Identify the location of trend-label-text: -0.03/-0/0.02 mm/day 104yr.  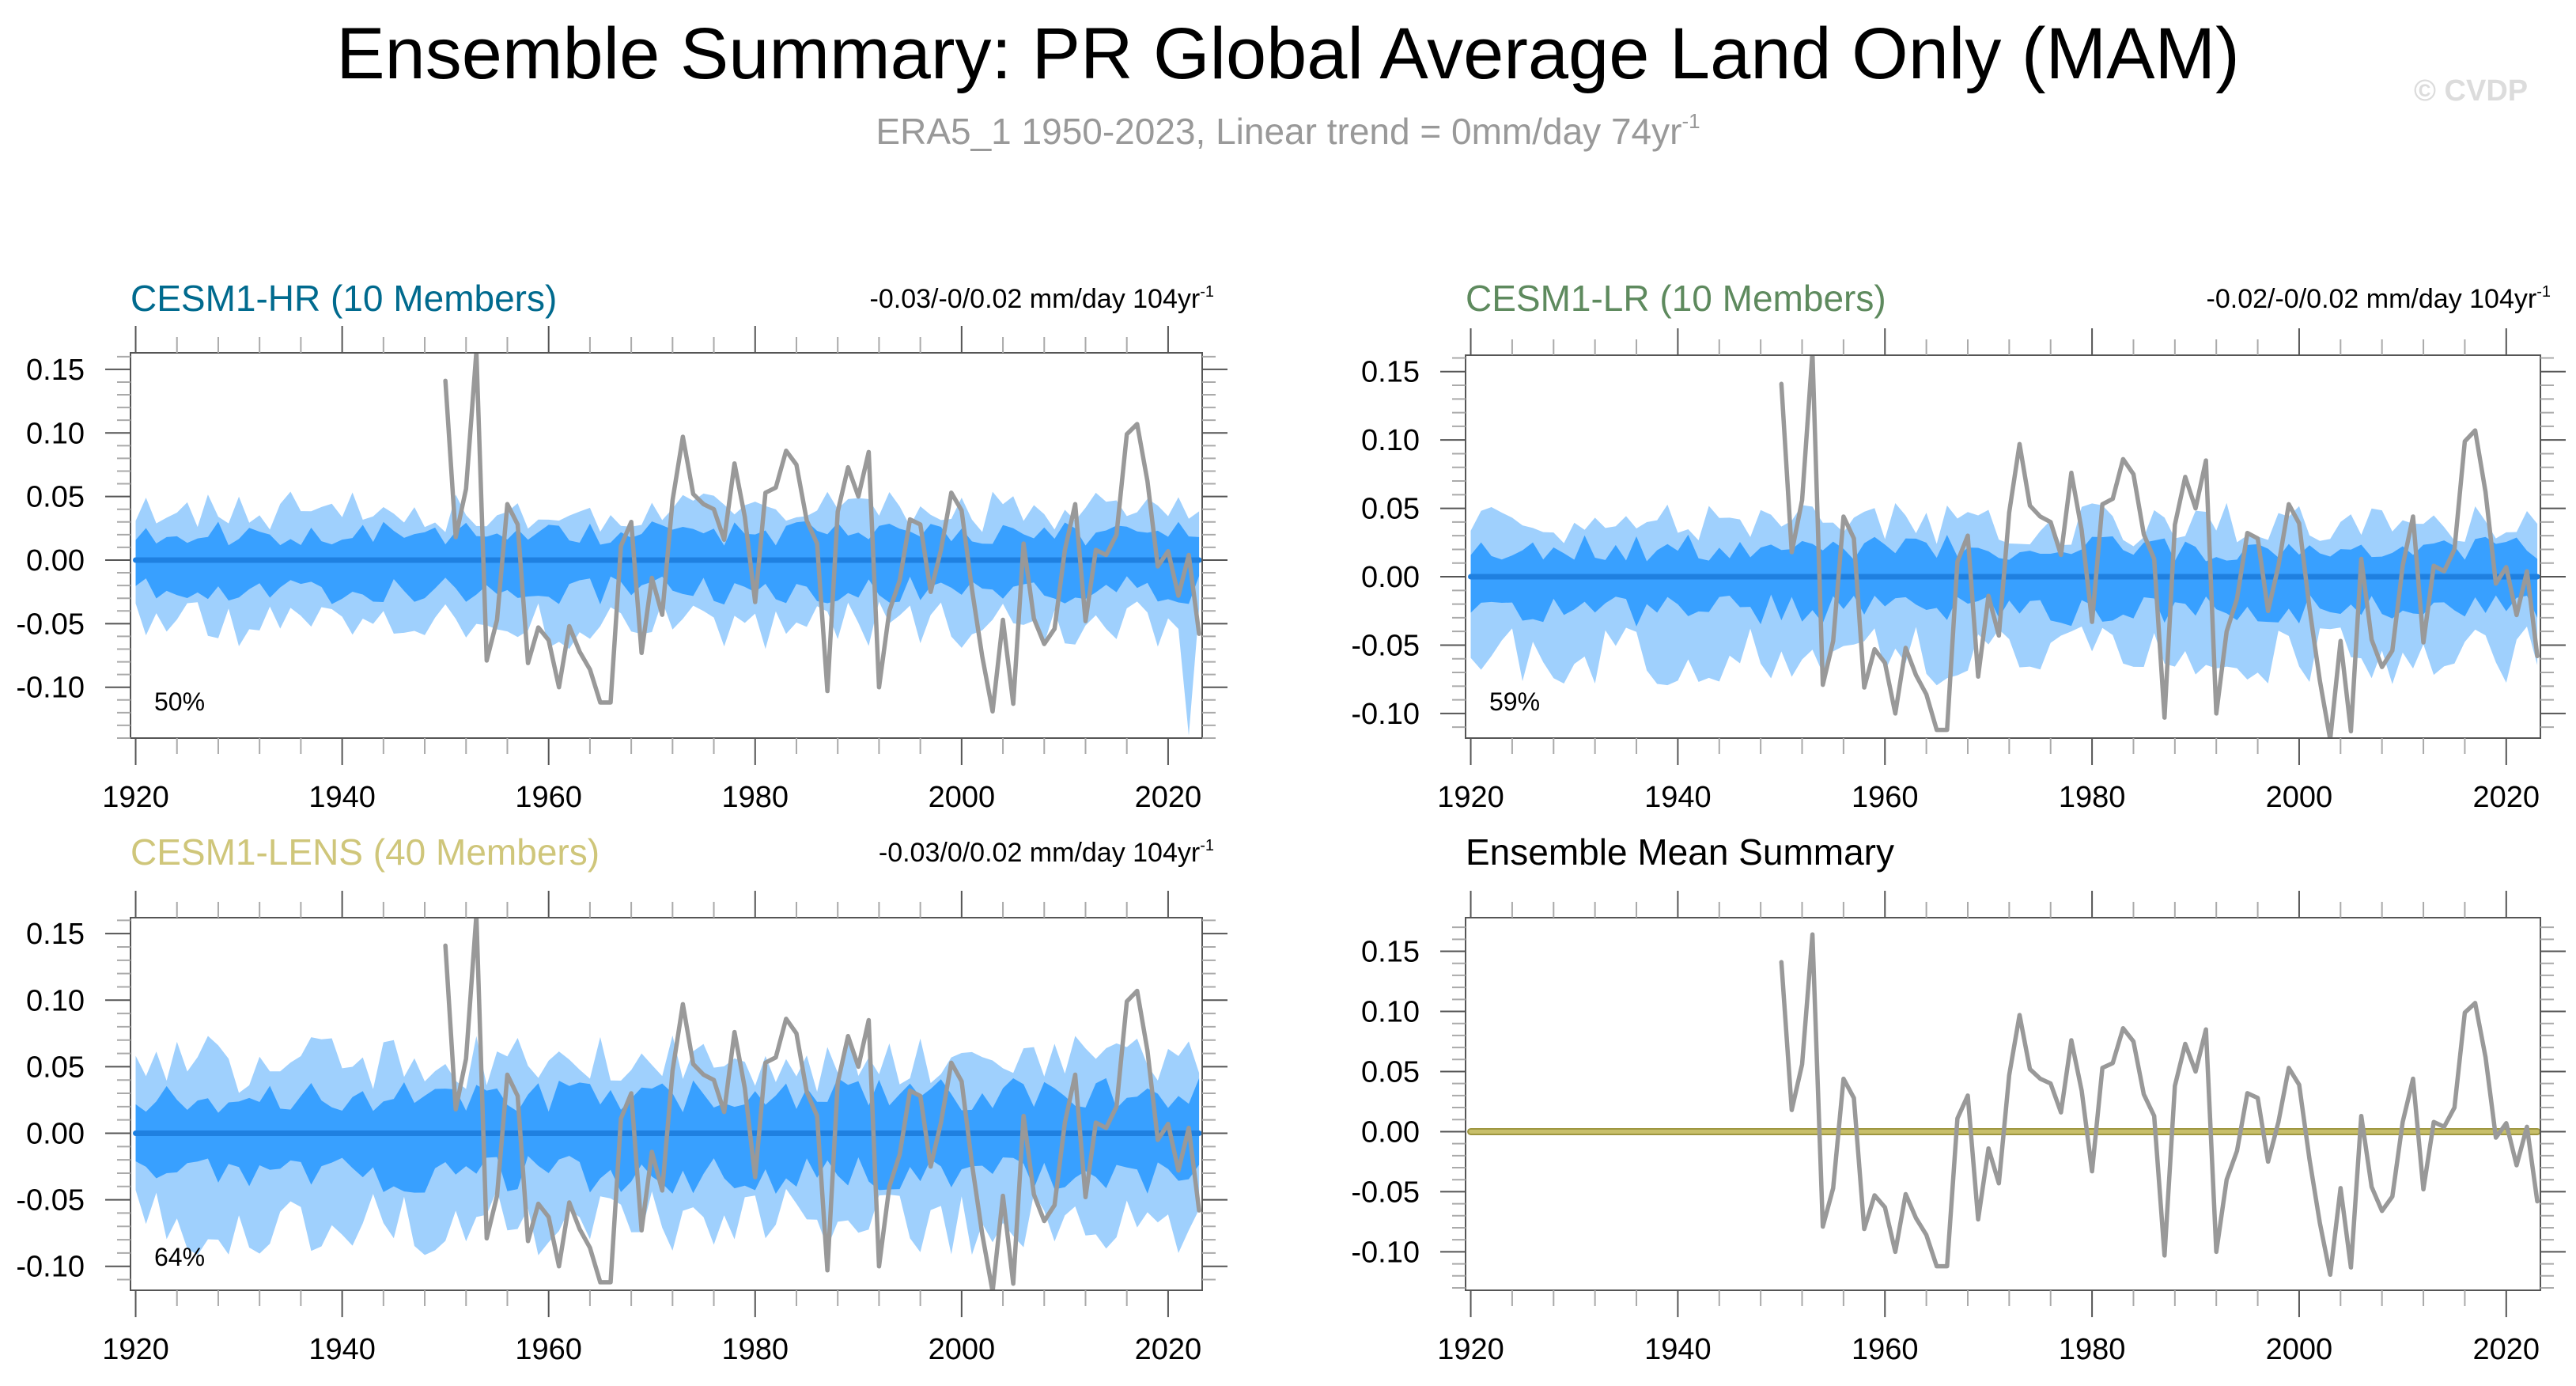
(1036, 299).